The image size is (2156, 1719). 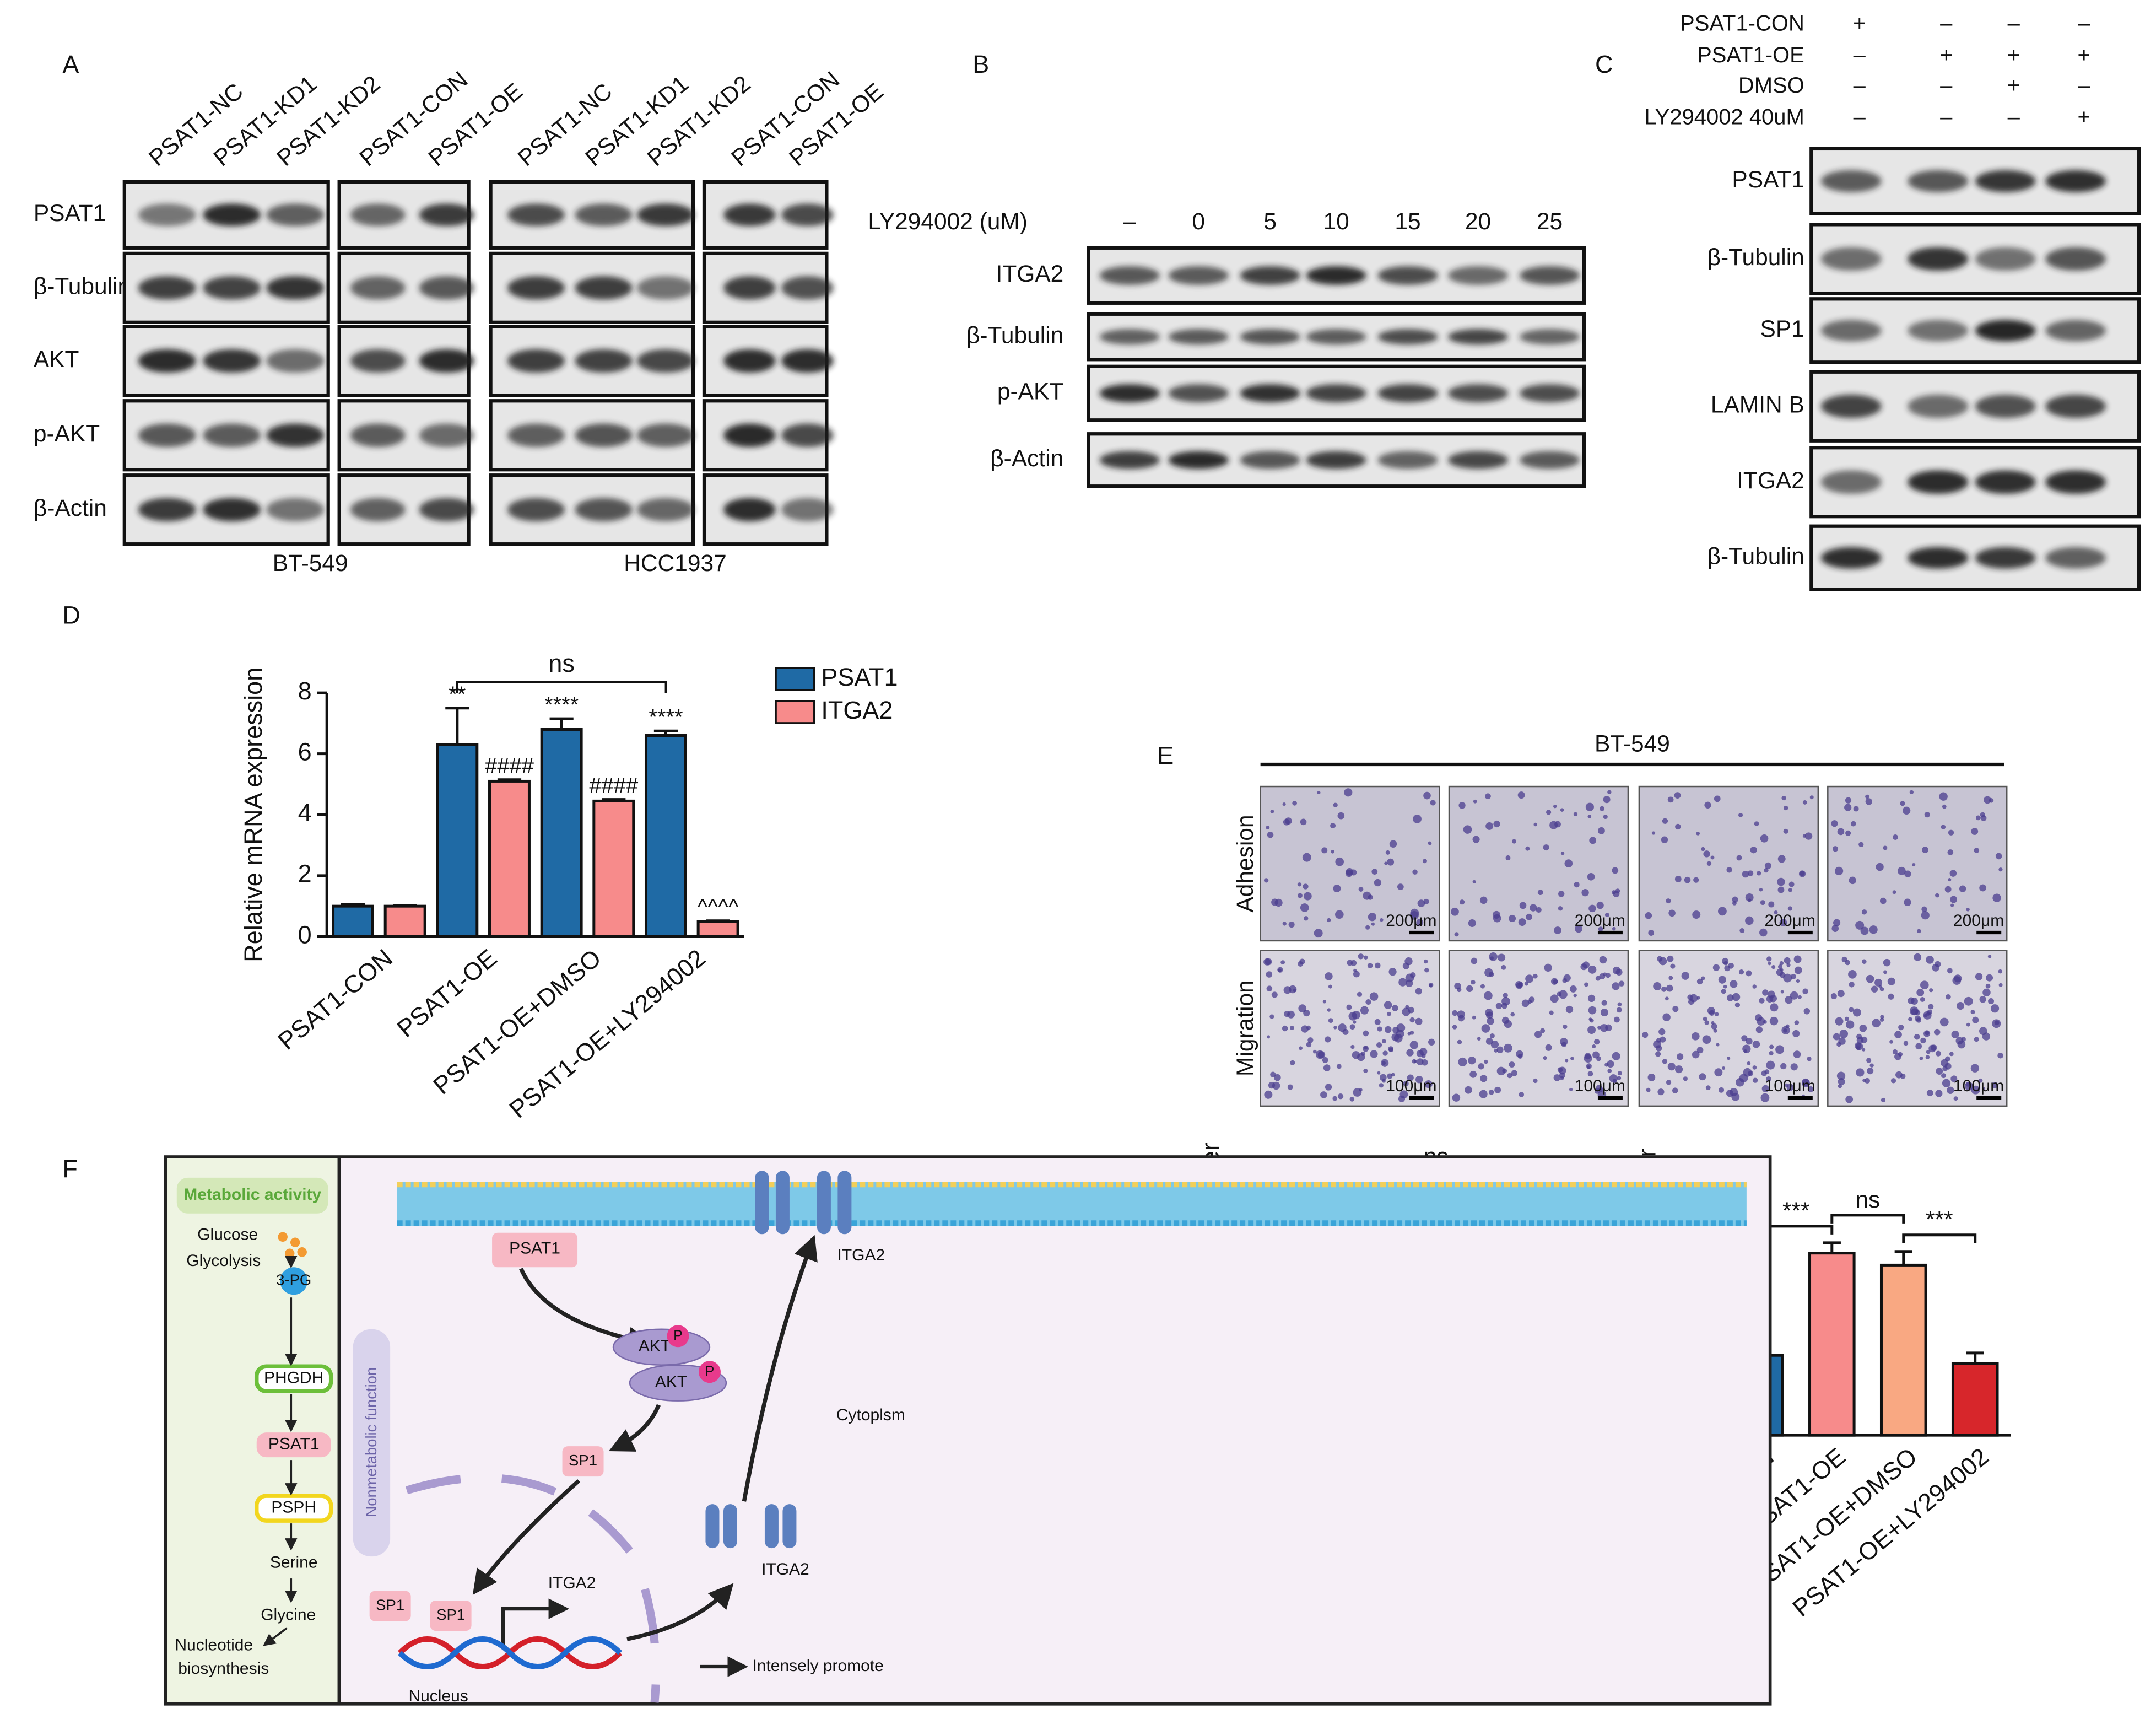 I want to click on glucose-dot, so click(x=302, y=1252).